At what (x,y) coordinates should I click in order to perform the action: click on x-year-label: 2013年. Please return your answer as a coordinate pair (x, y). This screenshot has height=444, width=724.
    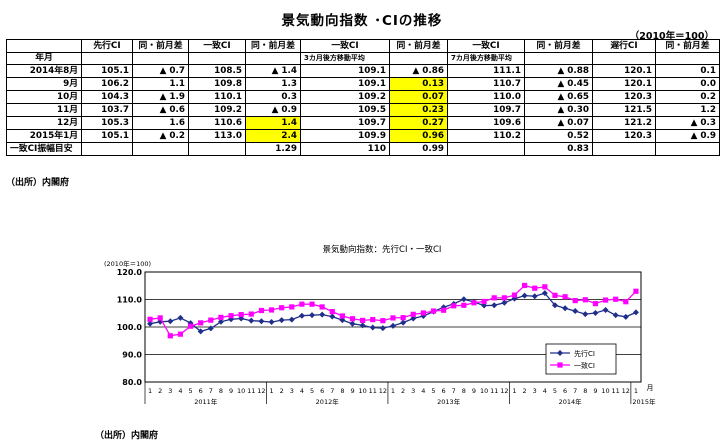
    Looking at the image, I should click on (449, 401).